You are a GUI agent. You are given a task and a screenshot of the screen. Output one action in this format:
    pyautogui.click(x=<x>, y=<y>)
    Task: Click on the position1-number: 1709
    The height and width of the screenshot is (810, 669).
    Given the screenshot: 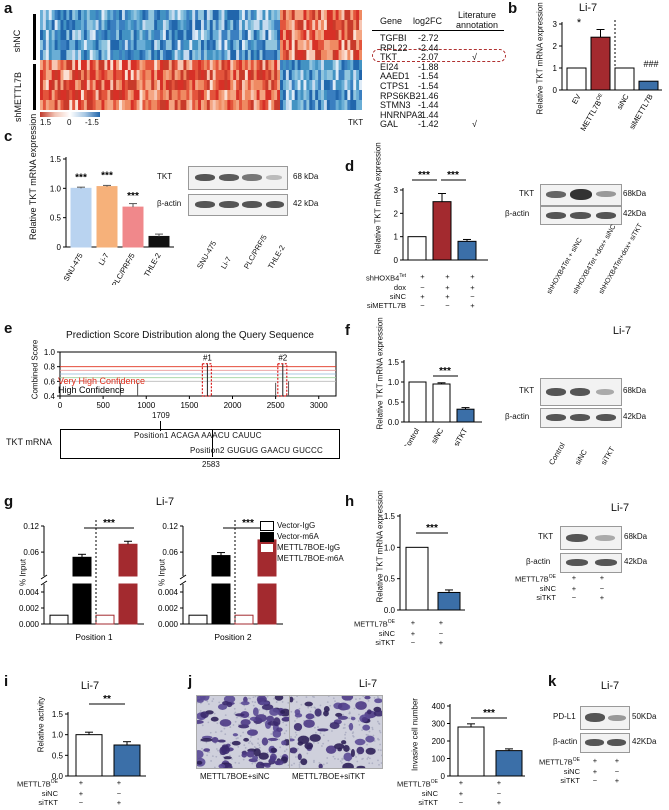 What is the action you would take?
    pyautogui.click(x=161, y=415)
    